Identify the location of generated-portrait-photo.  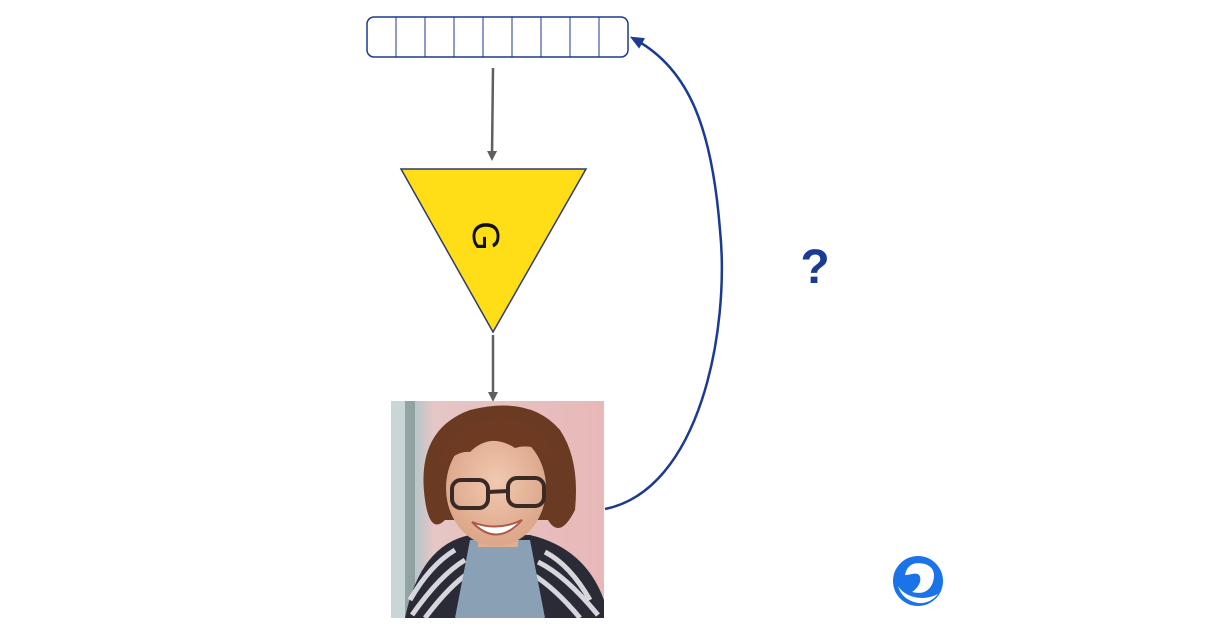
(497, 509).